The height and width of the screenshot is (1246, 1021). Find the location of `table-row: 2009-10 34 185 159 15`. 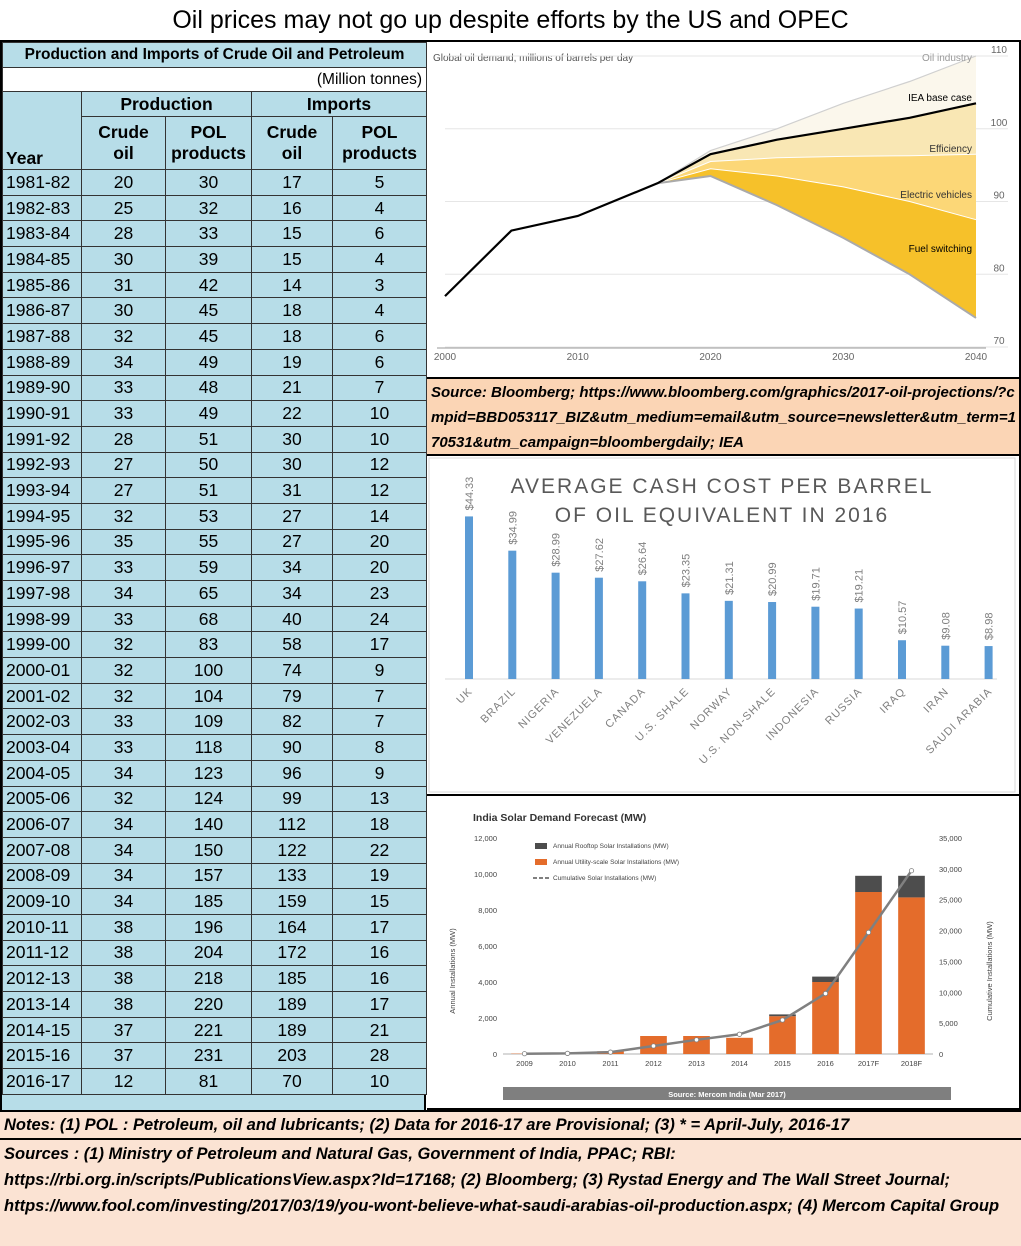

table-row: 2009-10 34 185 159 15 is located at coordinates (214, 901).